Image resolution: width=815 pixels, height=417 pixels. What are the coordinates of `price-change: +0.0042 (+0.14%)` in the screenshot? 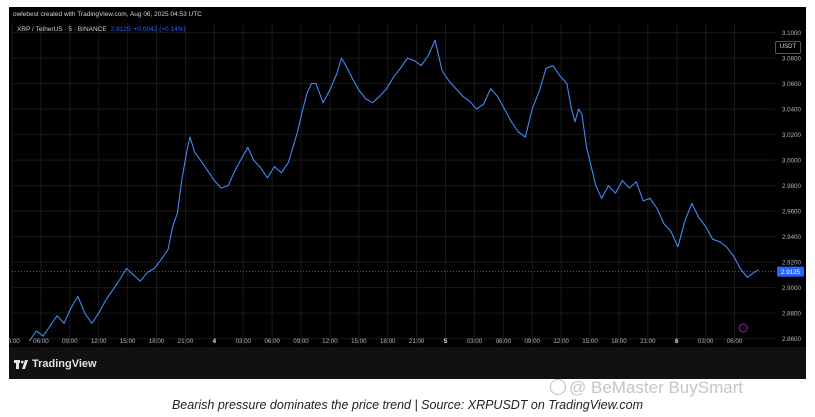 It's located at (159, 29).